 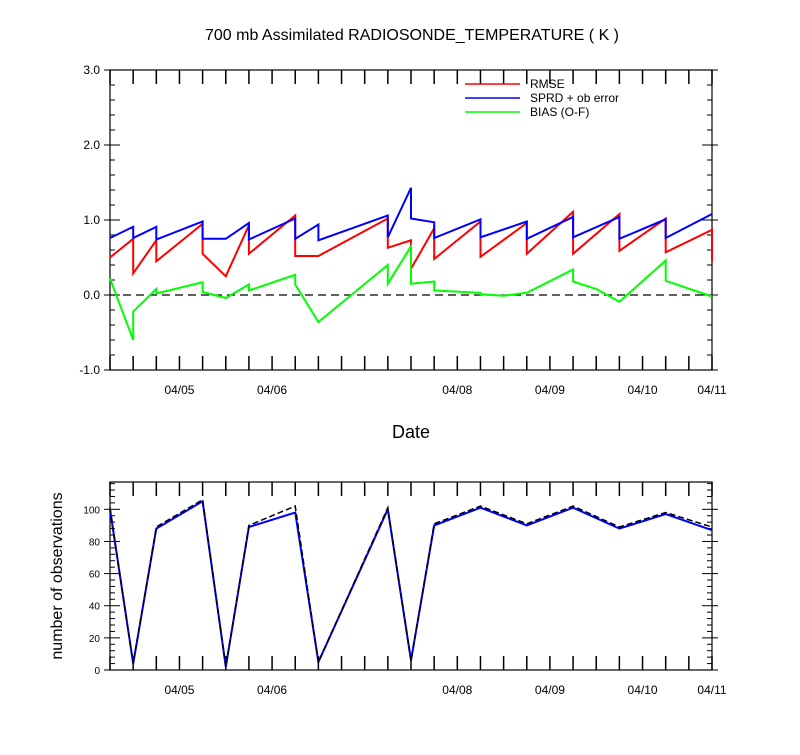 I want to click on bottom-y-tick-label: 100, so click(x=91, y=510).